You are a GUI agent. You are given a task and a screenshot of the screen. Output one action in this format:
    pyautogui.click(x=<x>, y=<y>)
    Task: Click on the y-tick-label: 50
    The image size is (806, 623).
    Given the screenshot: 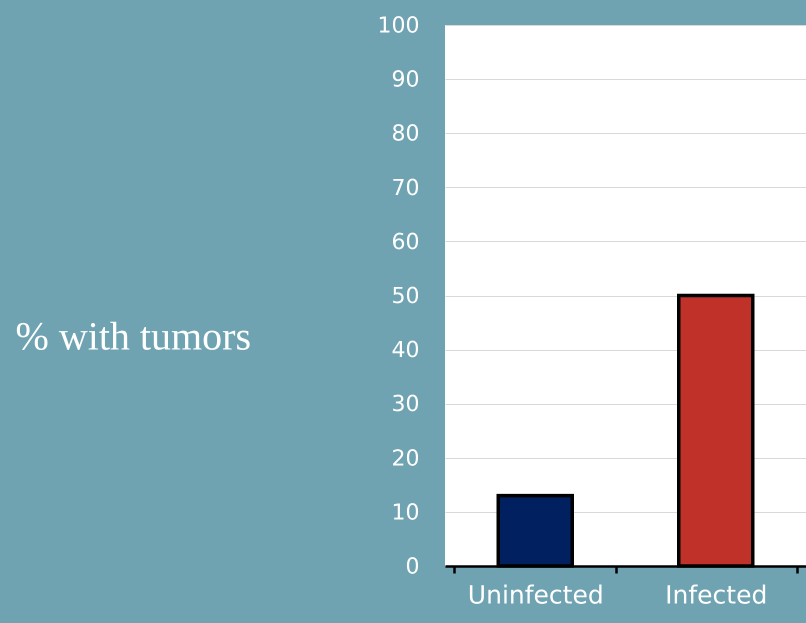 What is the action you would take?
    pyautogui.click(x=406, y=296)
    